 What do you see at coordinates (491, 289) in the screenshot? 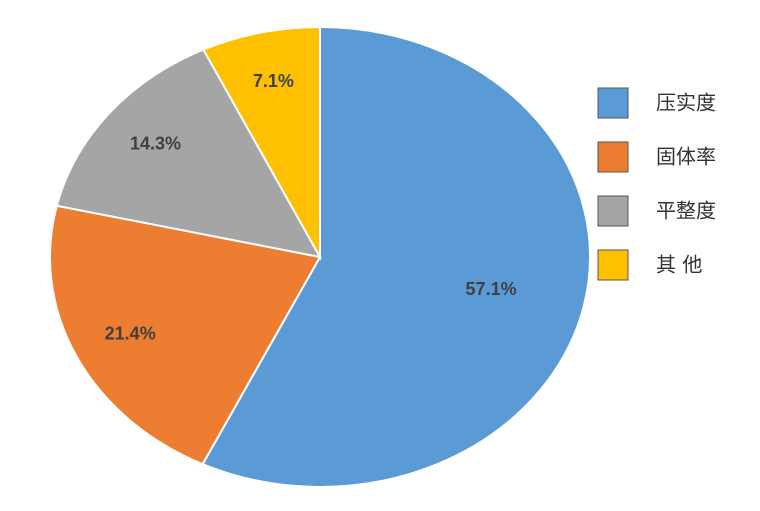
I see `value-label: 57.1%` at bounding box center [491, 289].